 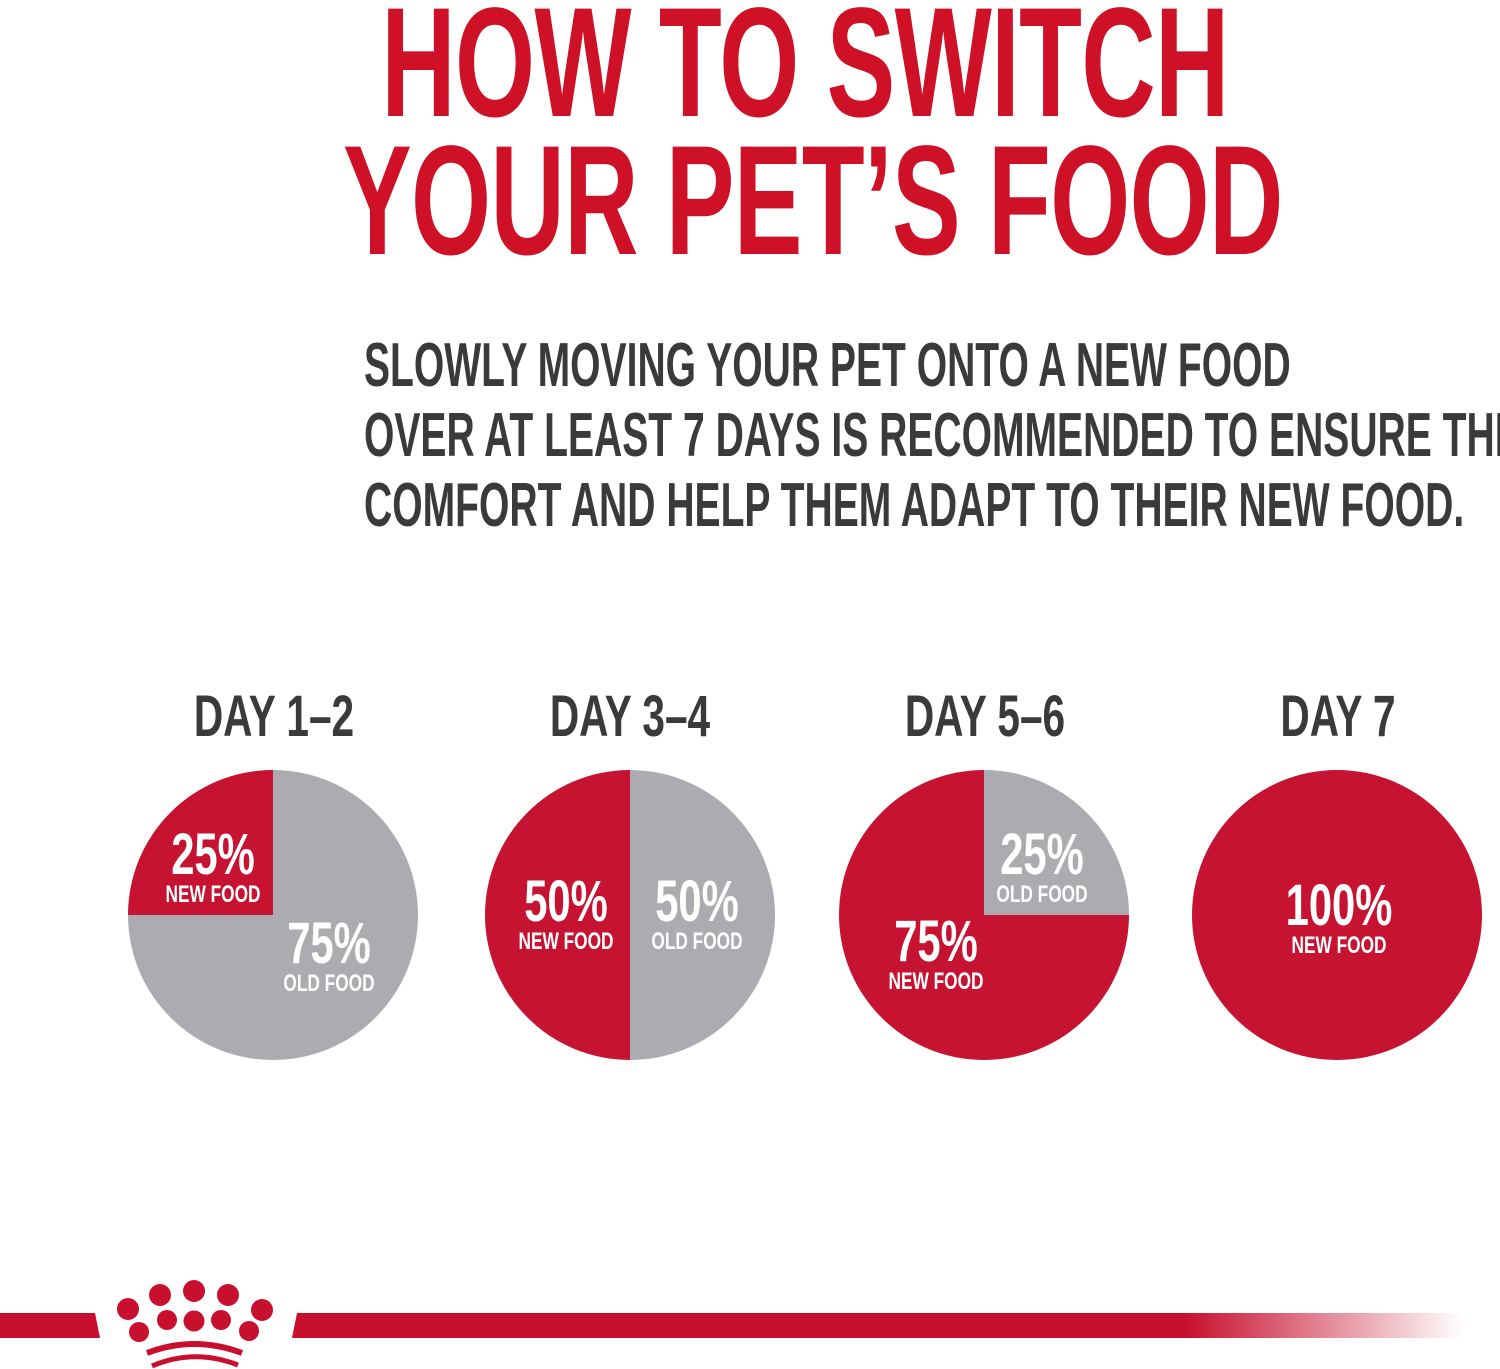 I want to click on footer-band-right, so click(x=896, y=1325).